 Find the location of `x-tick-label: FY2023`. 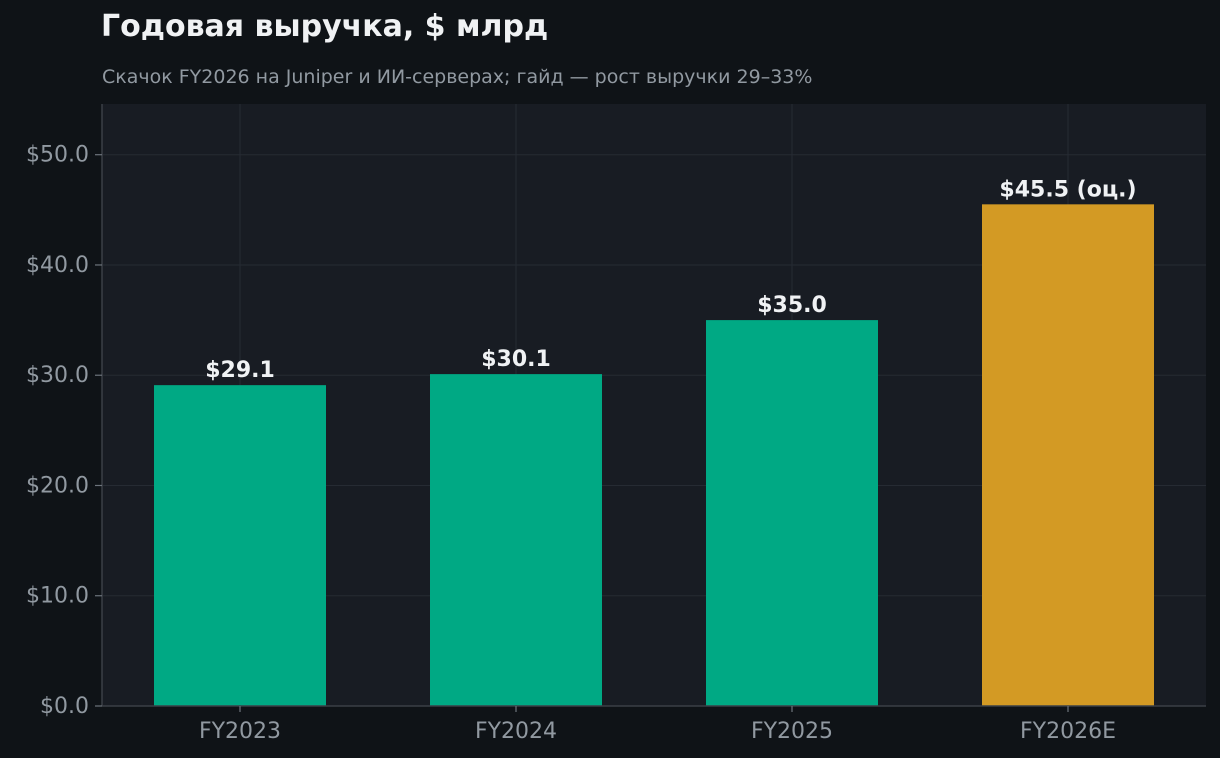

x-tick-label: FY2023 is located at coordinates (240, 731).